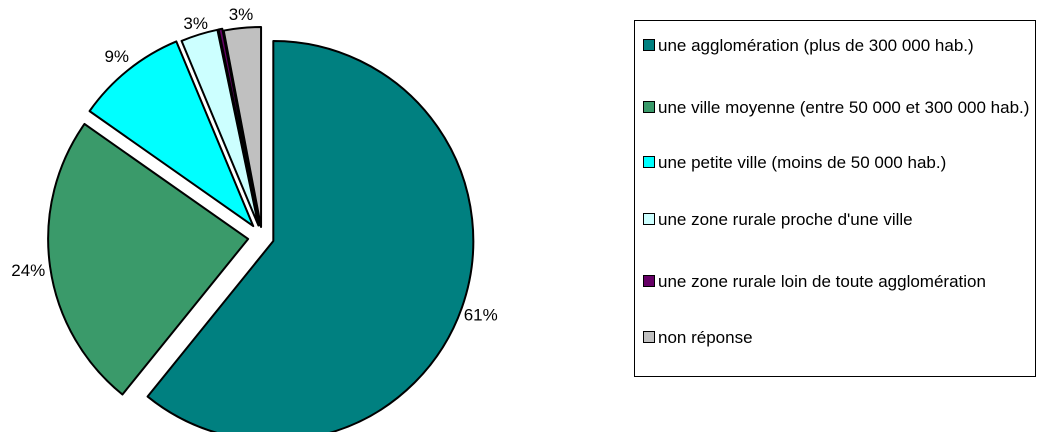  What do you see at coordinates (649, 107) in the screenshot?
I see `legend-swatch-ville-moyenne` at bounding box center [649, 107].